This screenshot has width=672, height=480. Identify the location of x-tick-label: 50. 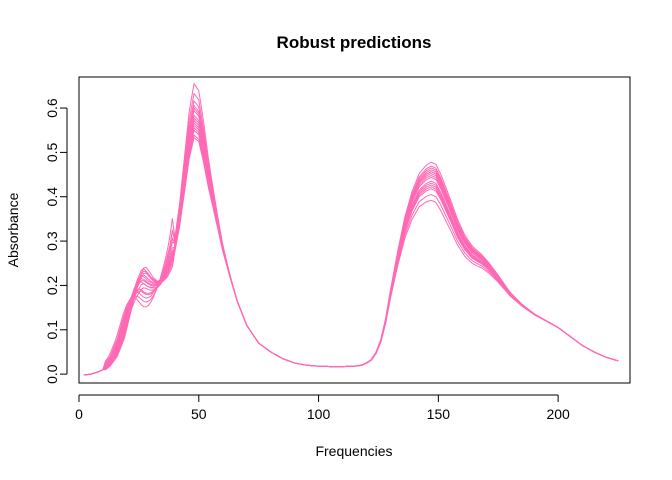
(199, 414).